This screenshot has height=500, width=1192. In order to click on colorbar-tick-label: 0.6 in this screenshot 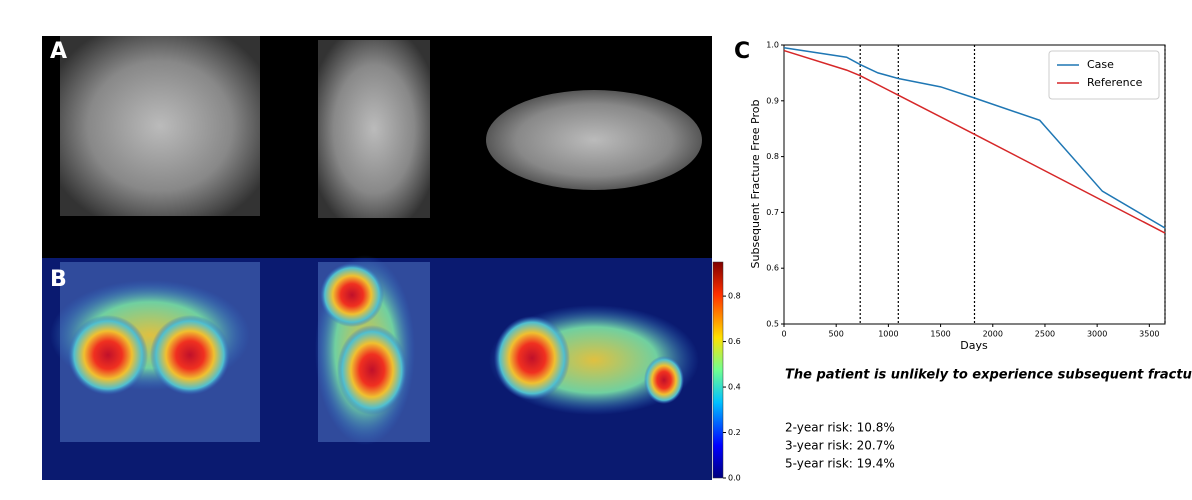, I will do `click(734, 341)`.